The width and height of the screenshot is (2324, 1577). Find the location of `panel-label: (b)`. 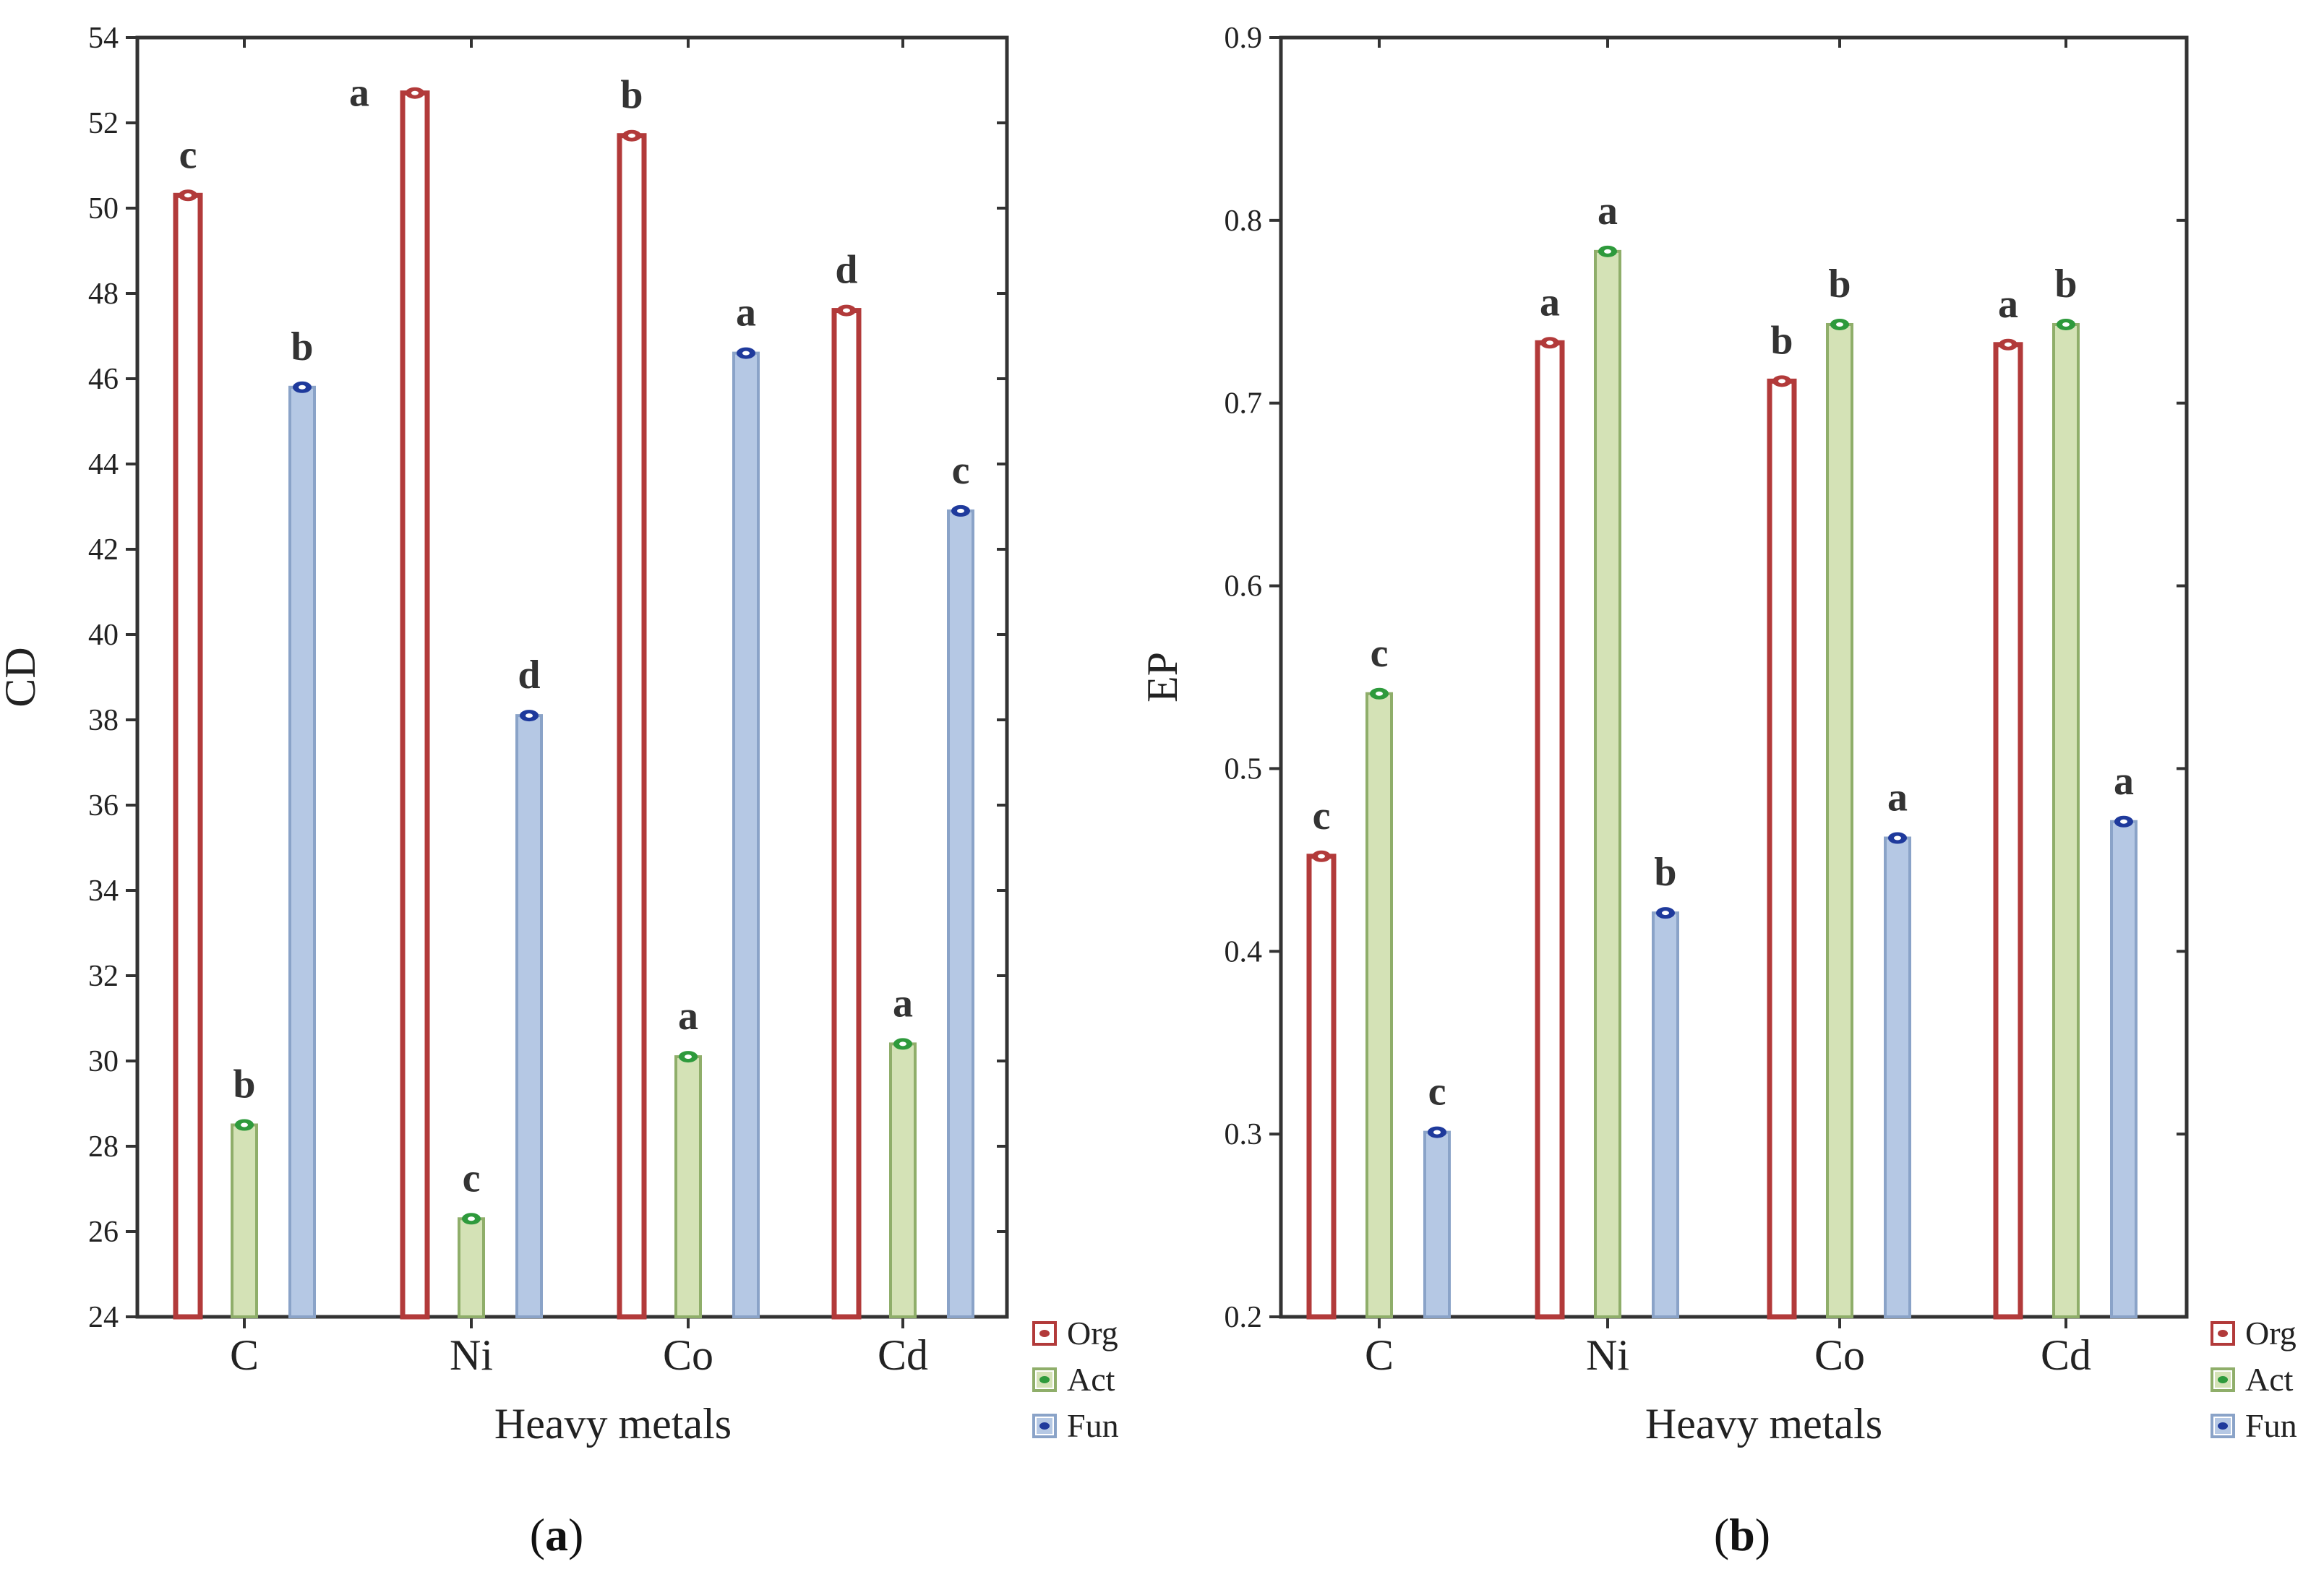

panel-label: (b) is located at coordinates (1742, 1535).